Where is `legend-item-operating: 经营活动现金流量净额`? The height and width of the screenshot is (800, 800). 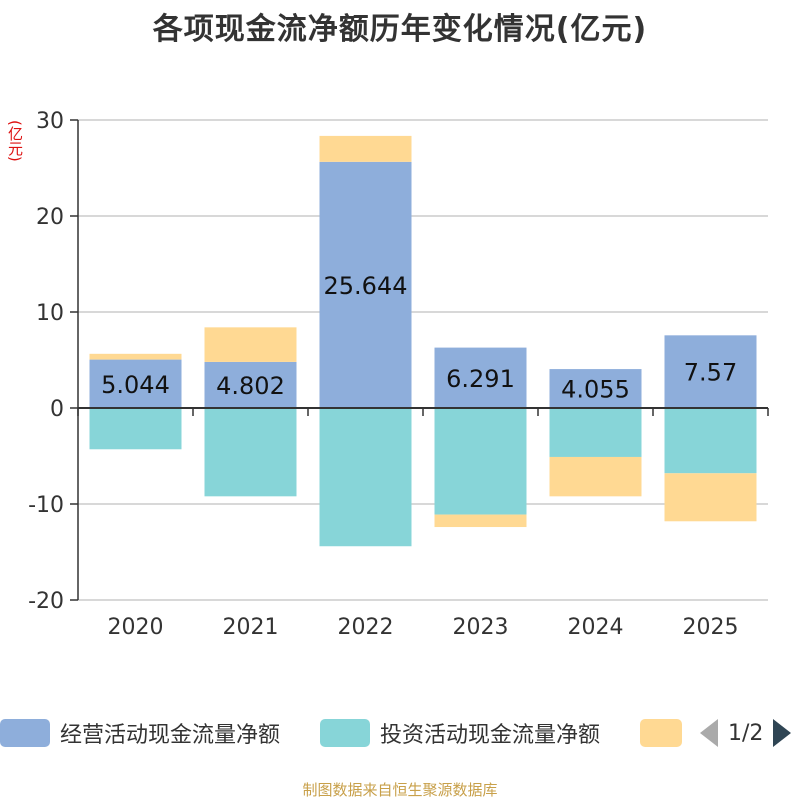
legend-item-operating: 经营活动现金流量净额 is located at coordinates (140, 733).